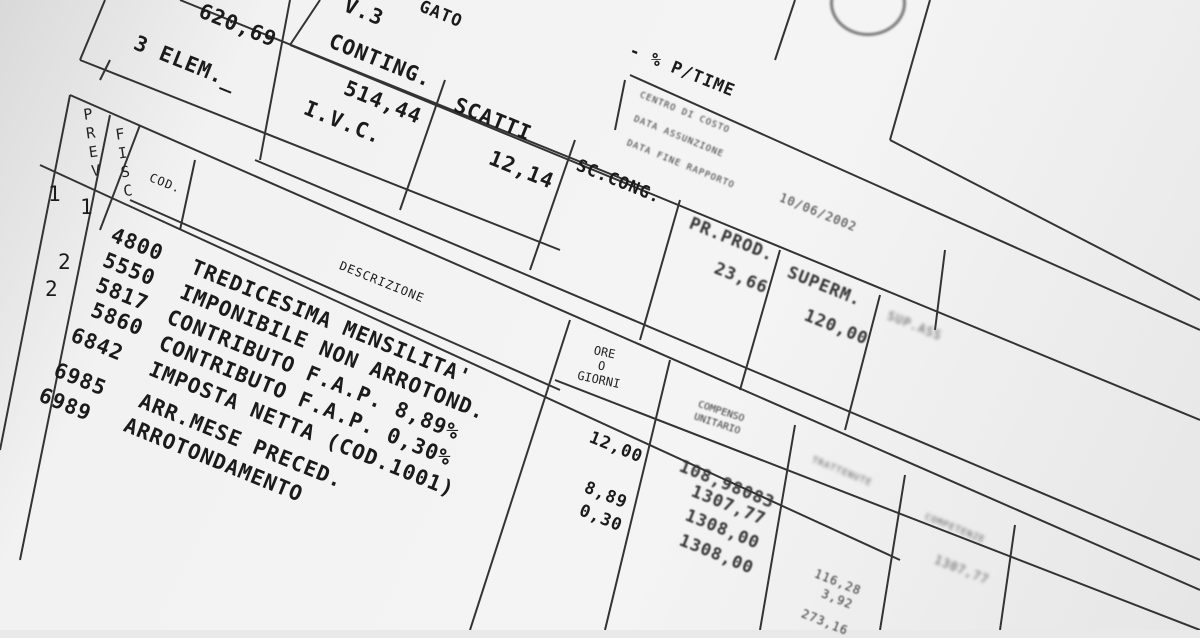 The image size is (1200, 638). I want to click on hours-column-header: ORE O GIORNI, so click(599, 367).